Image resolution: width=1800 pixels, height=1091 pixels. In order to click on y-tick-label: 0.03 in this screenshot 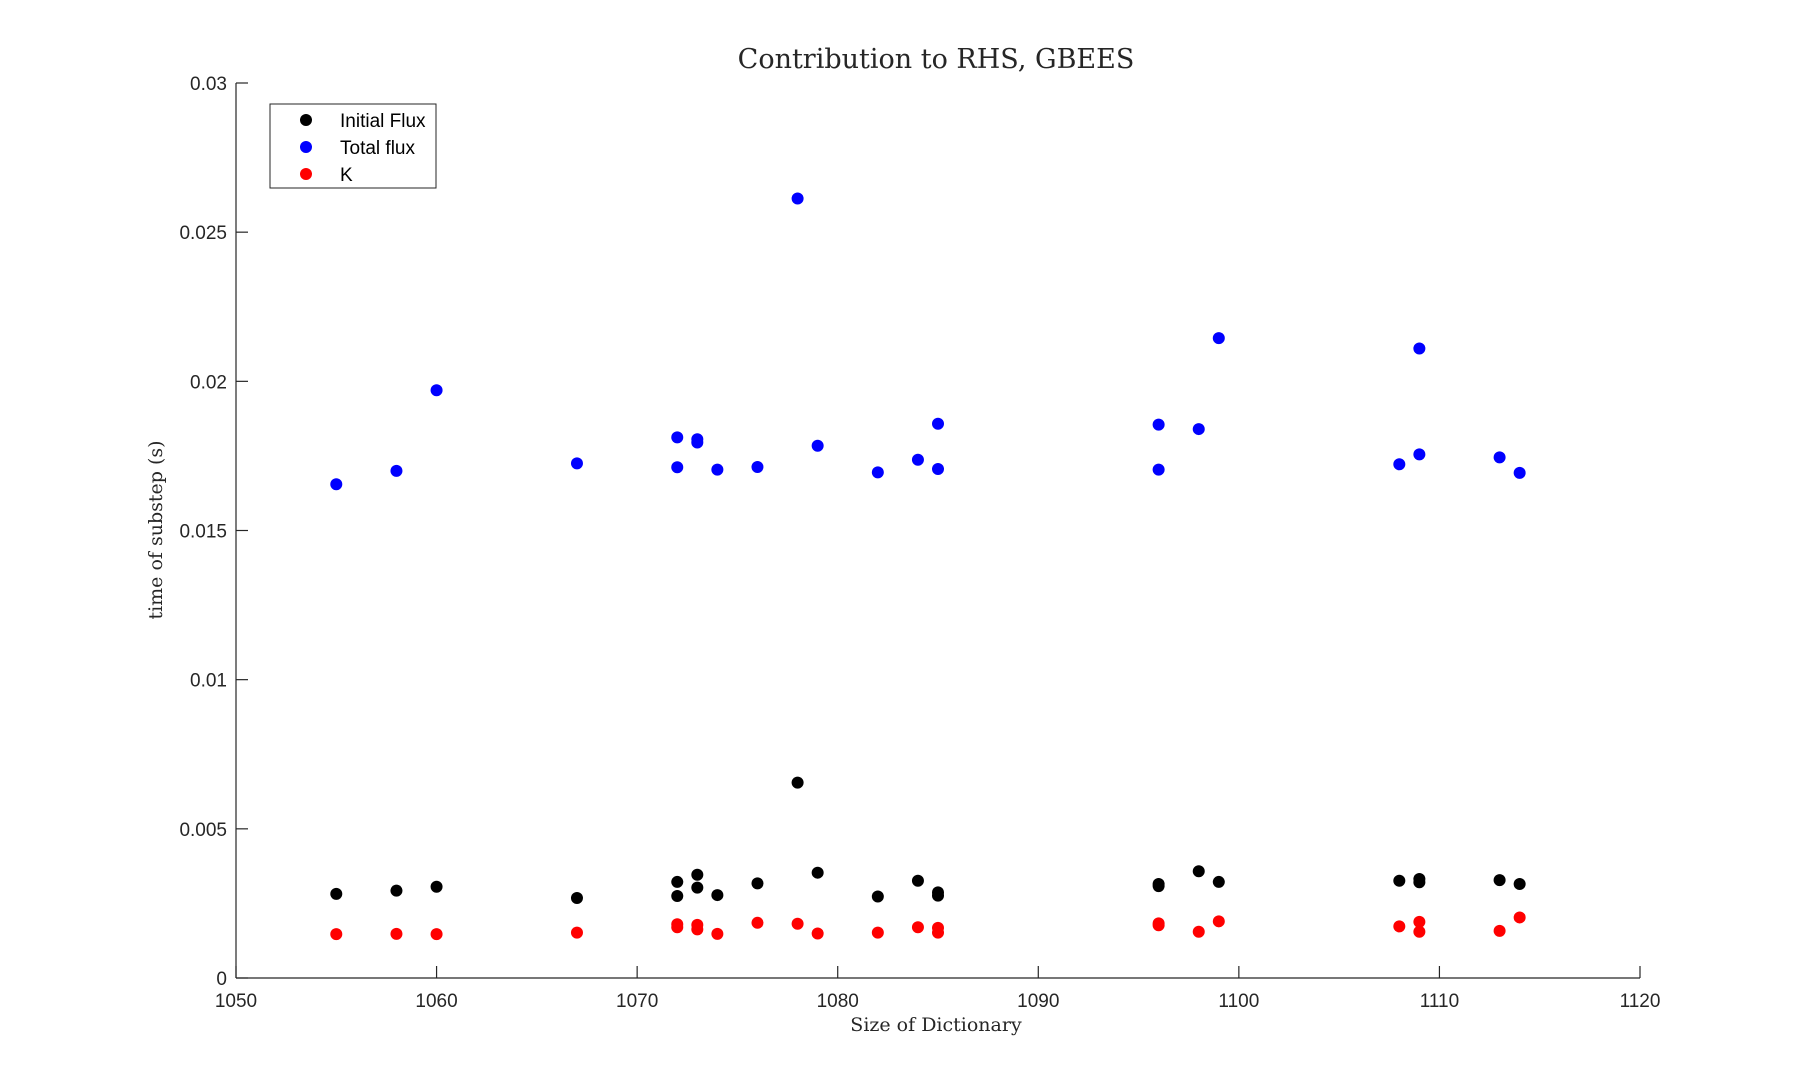, I will do `click(208, 84)`.